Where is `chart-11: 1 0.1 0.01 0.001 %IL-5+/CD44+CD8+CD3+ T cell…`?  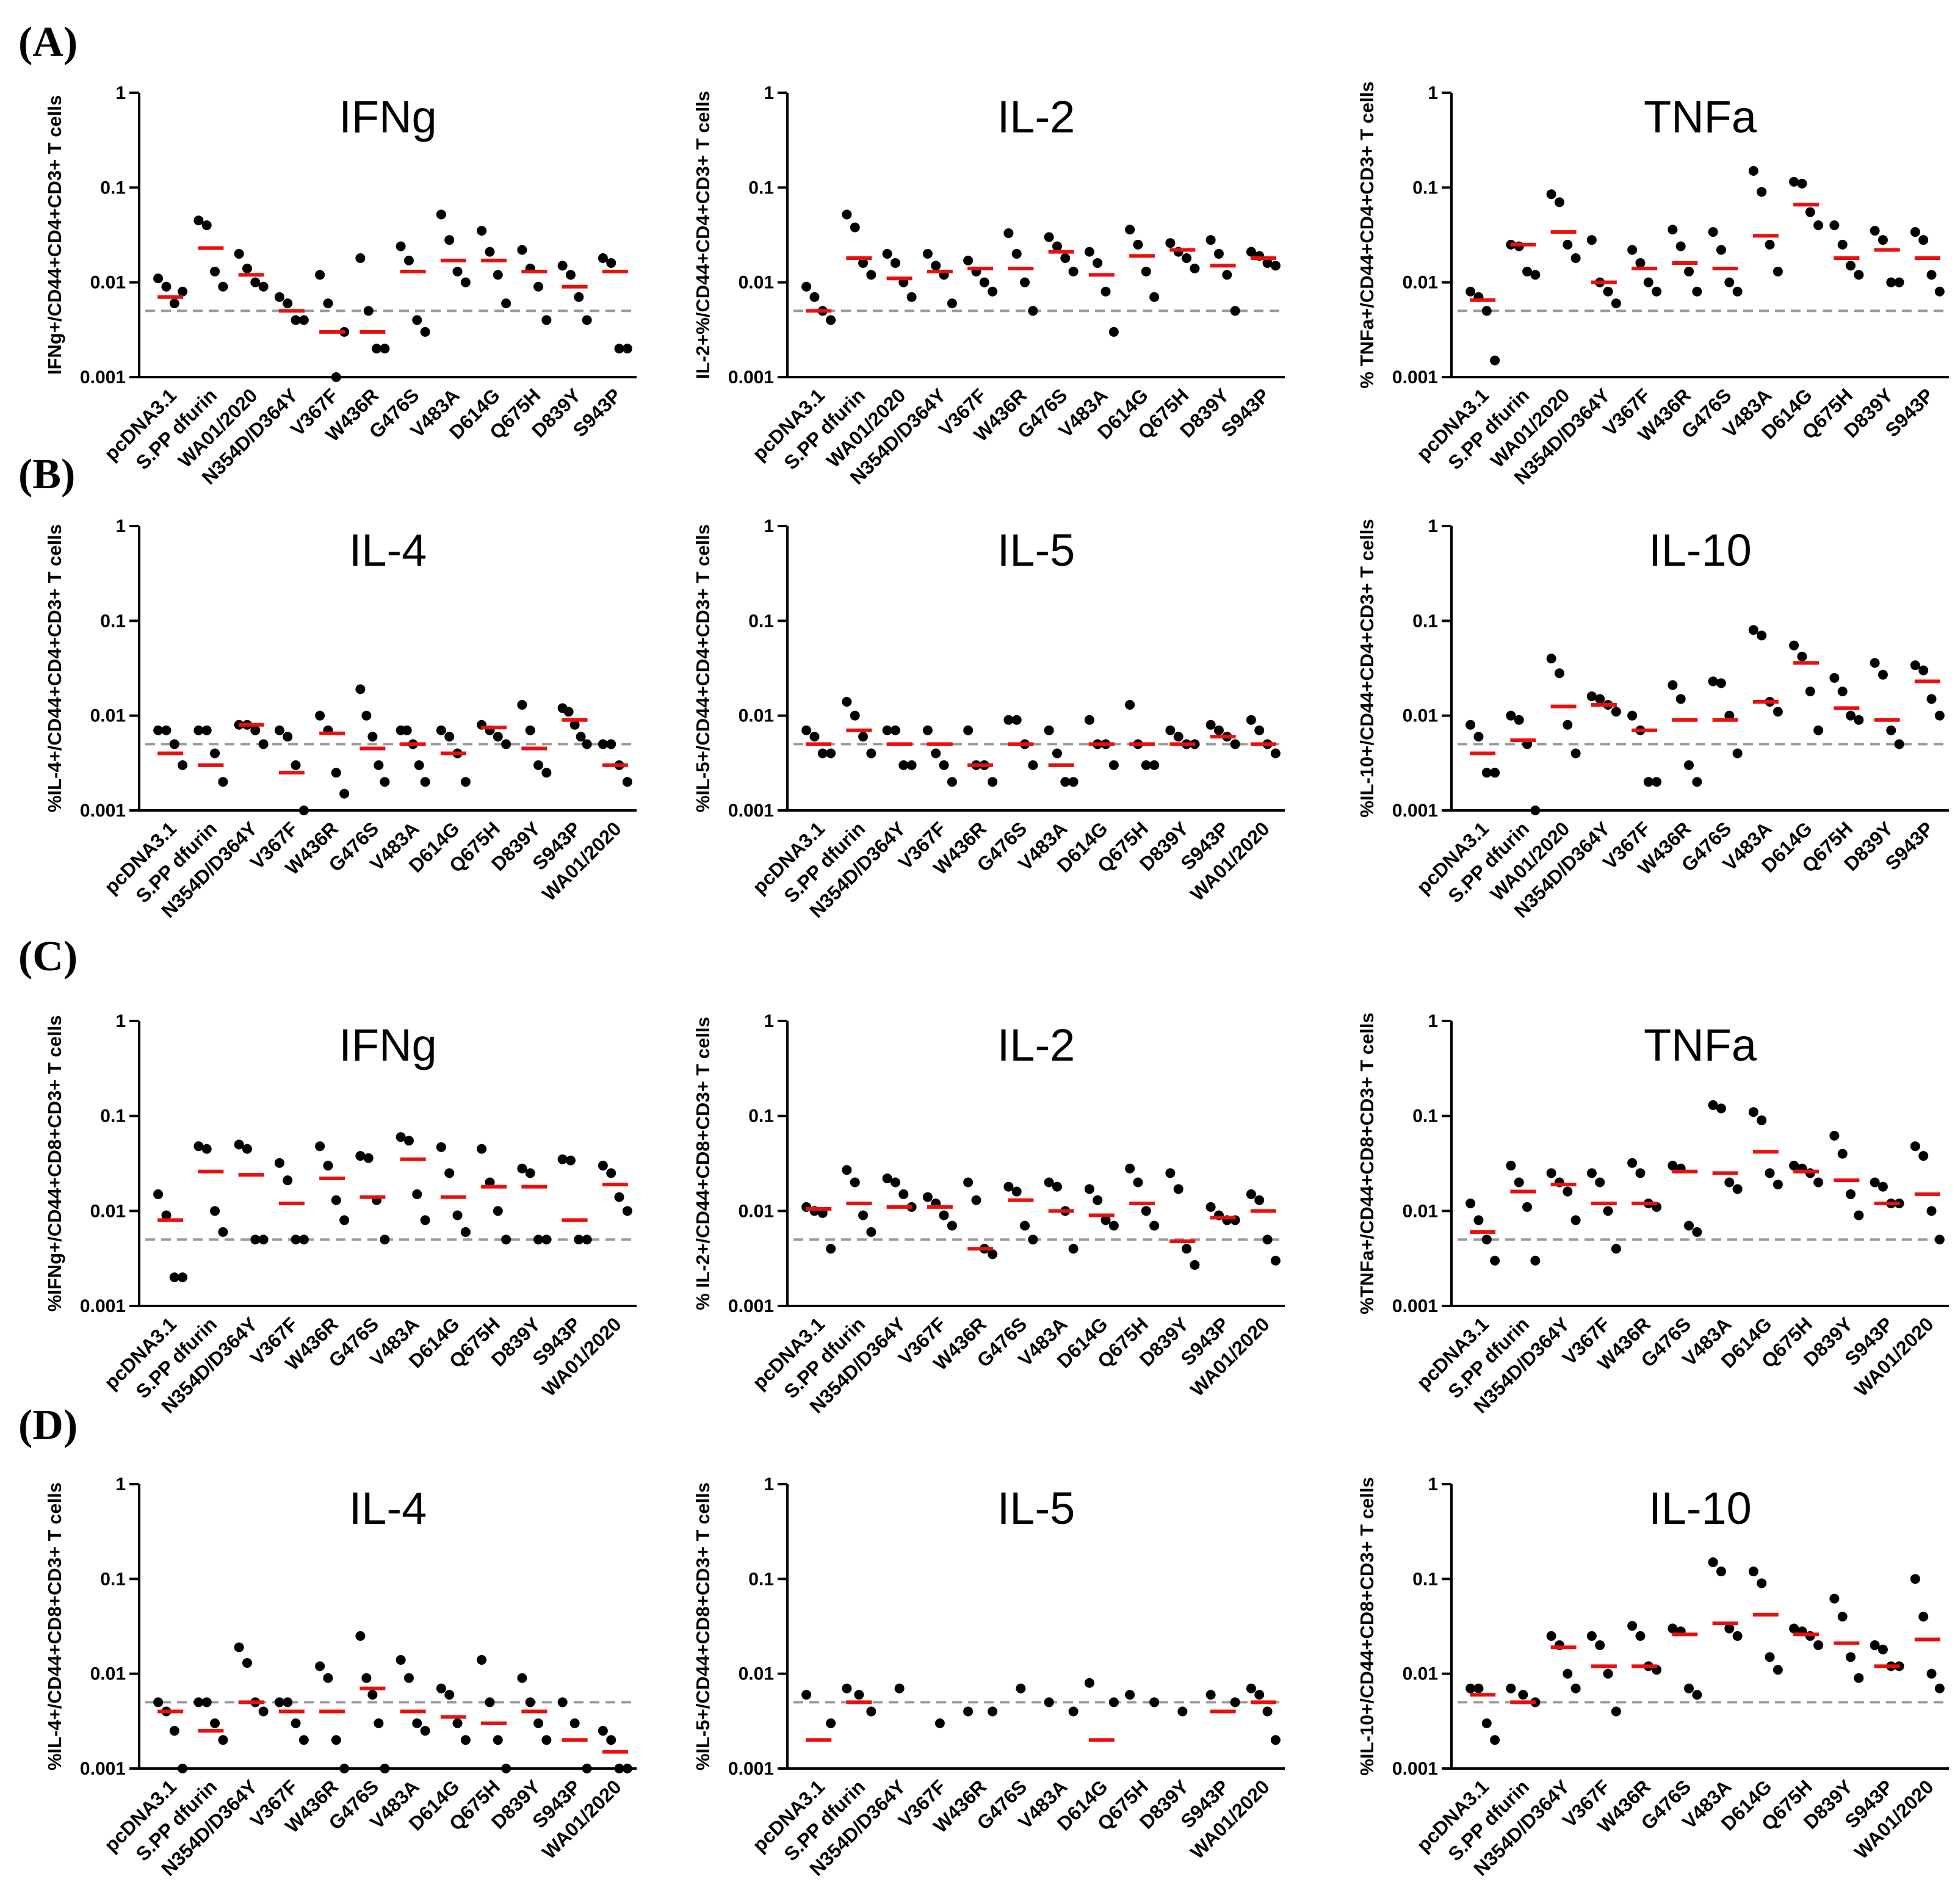
chart-11: 1 0.1 0.01 0.001 %IL-5+/CD44+CD8+CD3+ T cell… is located at coordinates (988, 1677).